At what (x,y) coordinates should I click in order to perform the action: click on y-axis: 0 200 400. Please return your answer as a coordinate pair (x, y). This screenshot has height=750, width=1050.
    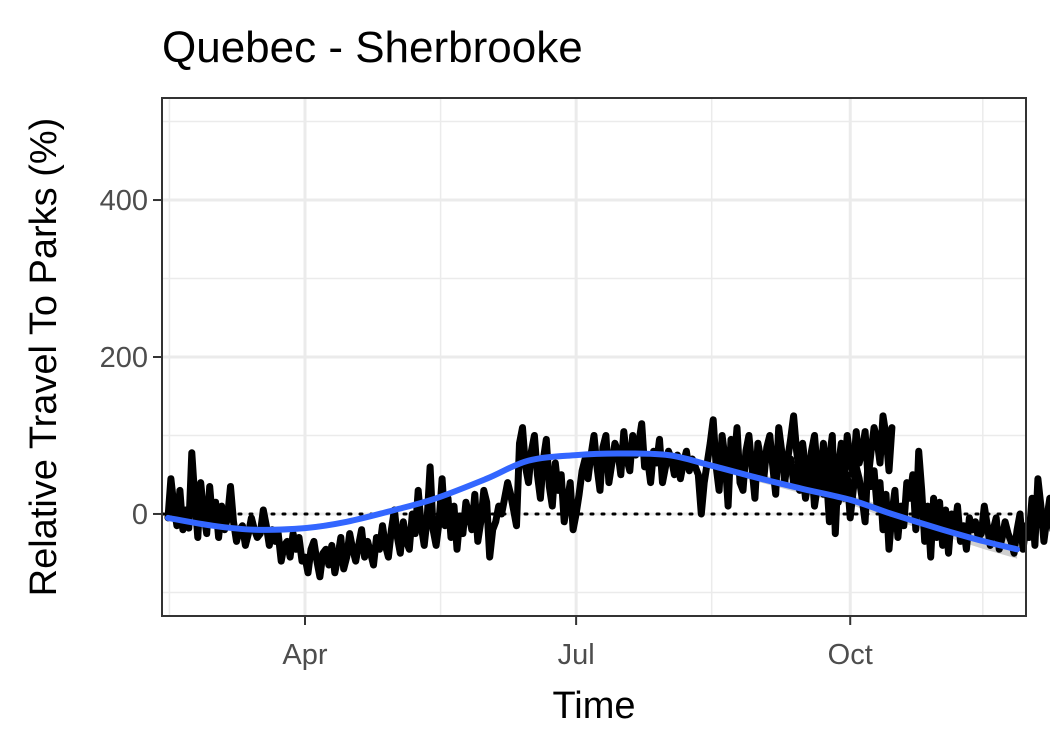
    Looking at the image, I should click on (131, 358).